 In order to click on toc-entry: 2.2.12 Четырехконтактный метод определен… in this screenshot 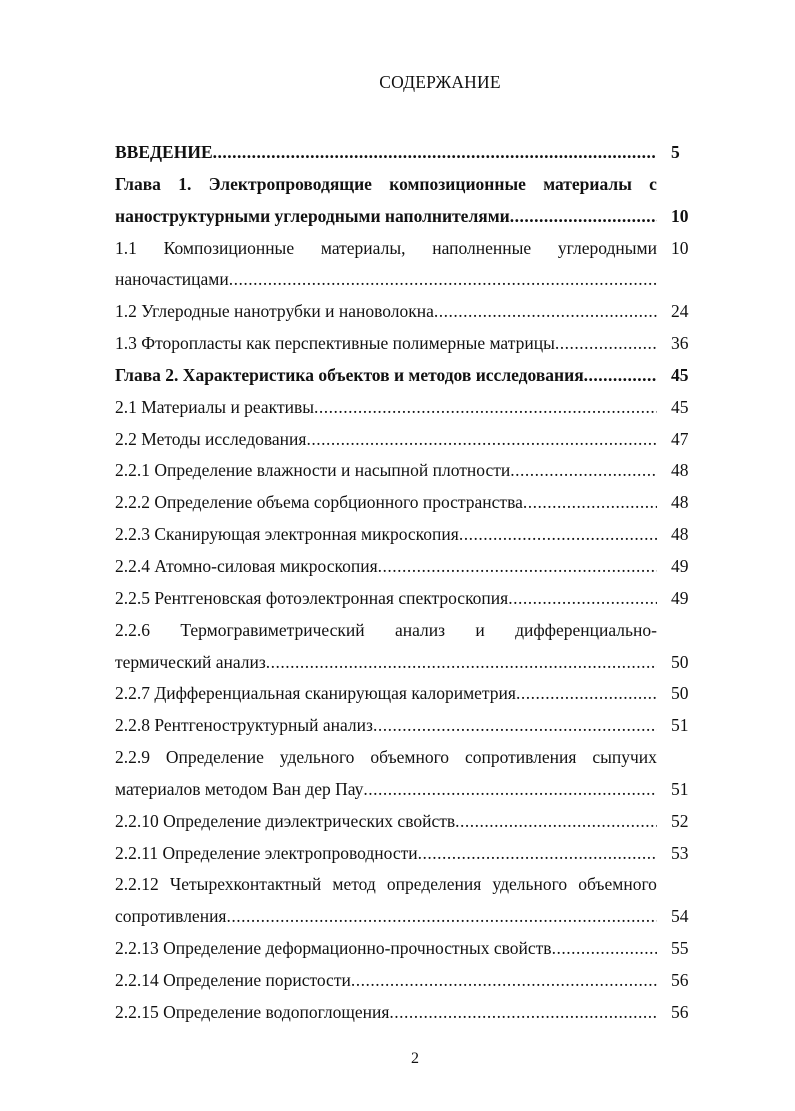, I will do `click(412, 901)`.